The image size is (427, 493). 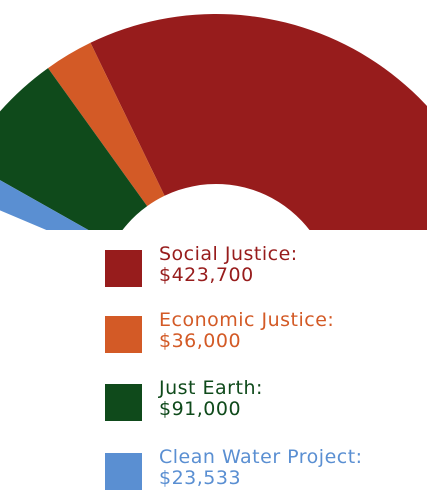 I want to click on legend-swatch-just-earth, so click(x=123, y=402).